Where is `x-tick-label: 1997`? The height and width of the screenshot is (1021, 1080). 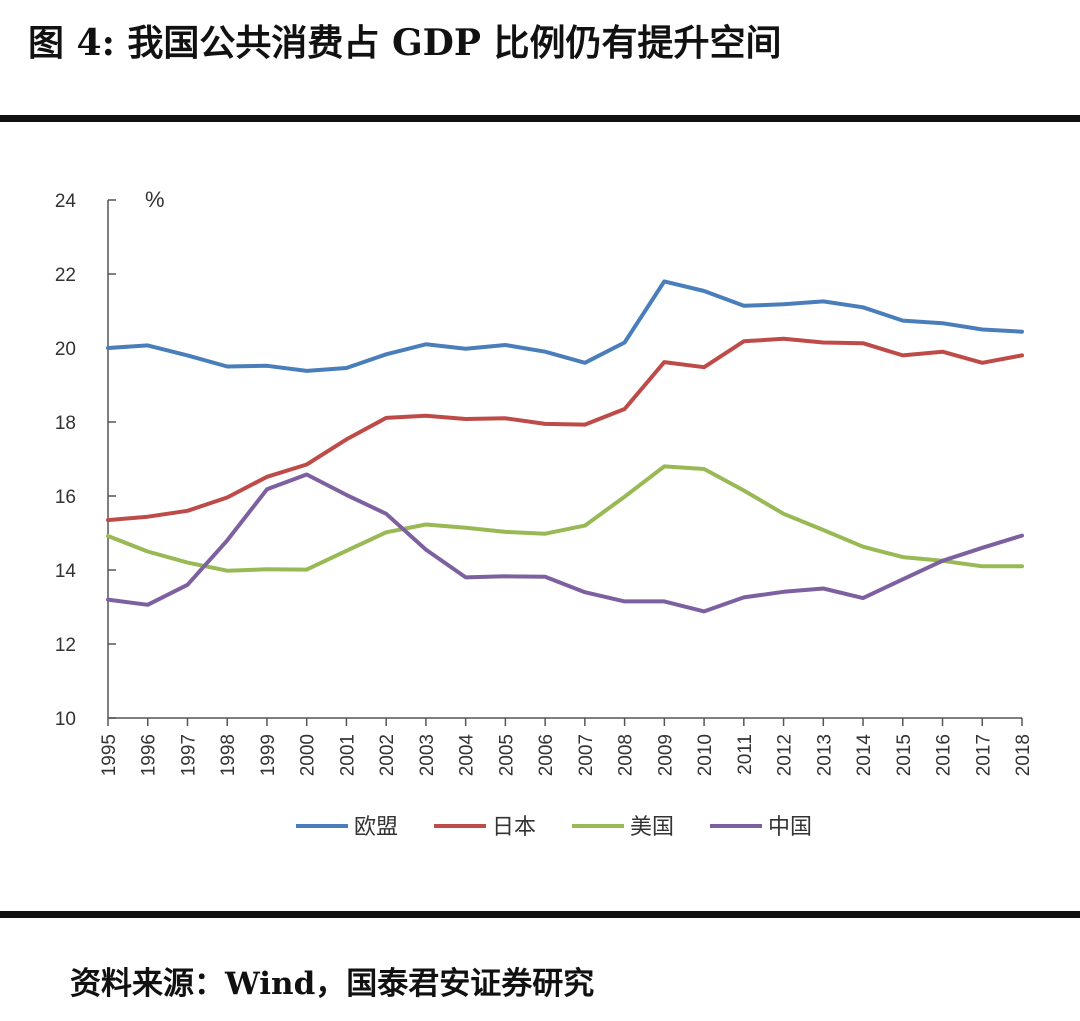 x-tick-label: 1997 is located at coordinates (188, 755).